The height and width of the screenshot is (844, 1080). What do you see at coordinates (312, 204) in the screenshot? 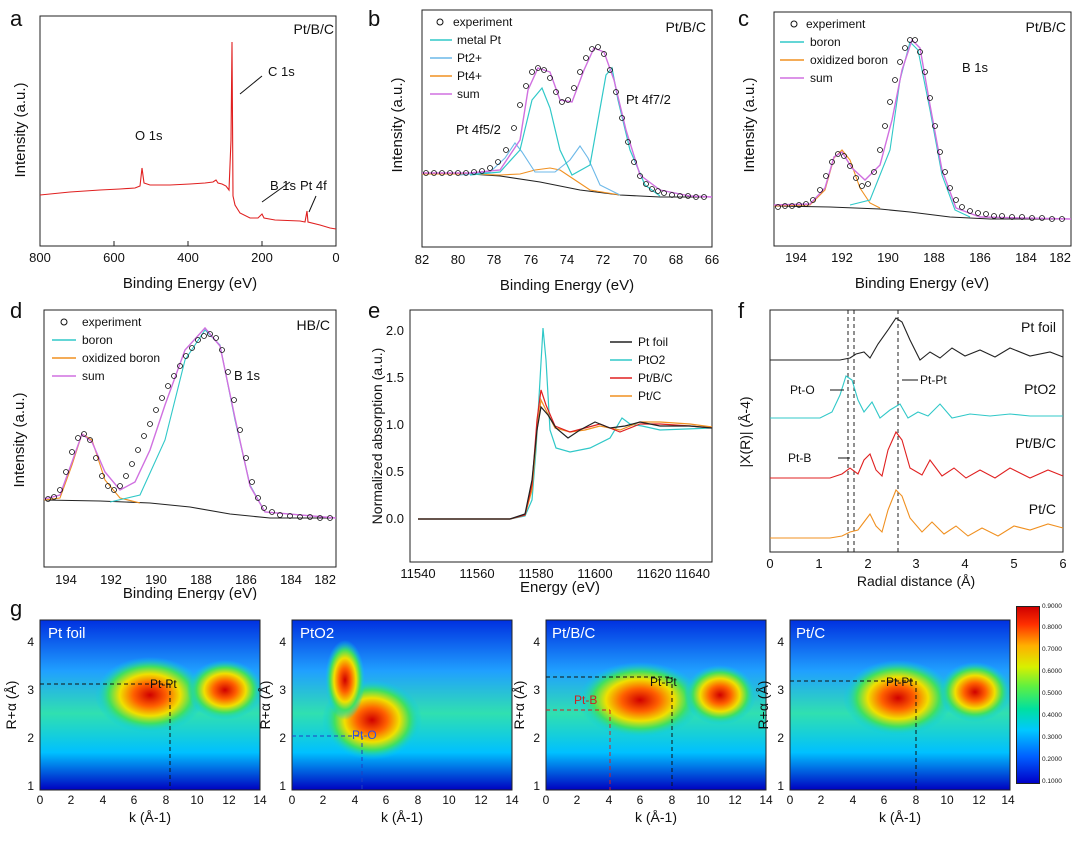
I see `pt4f-pointer` at bounding box center [312, 204].